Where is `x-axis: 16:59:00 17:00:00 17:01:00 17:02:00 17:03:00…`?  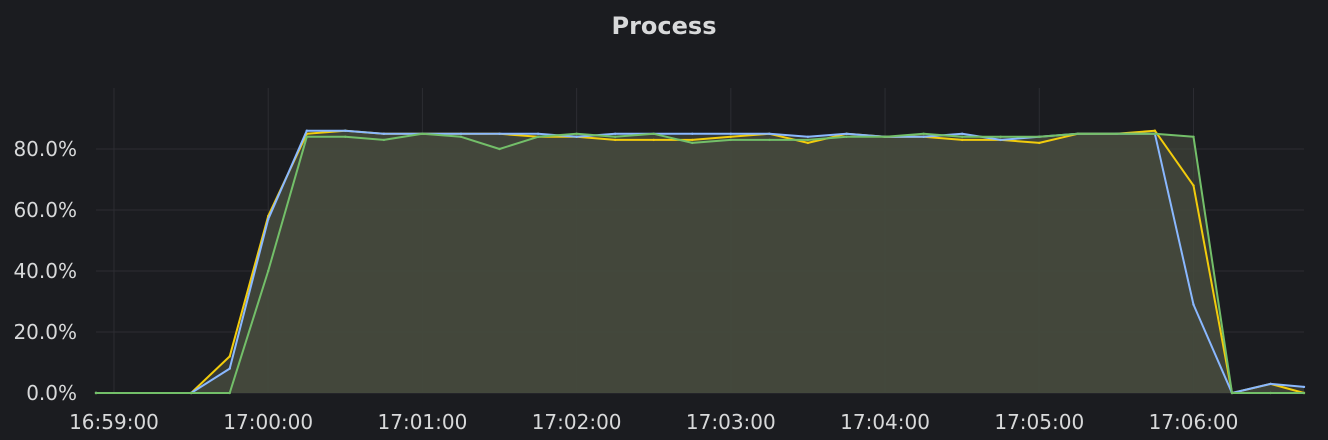 x-axis: 16:59:00 17:00:00 17:01:00 17:02:00 17:03:00… is located at coordinates (653, 422).